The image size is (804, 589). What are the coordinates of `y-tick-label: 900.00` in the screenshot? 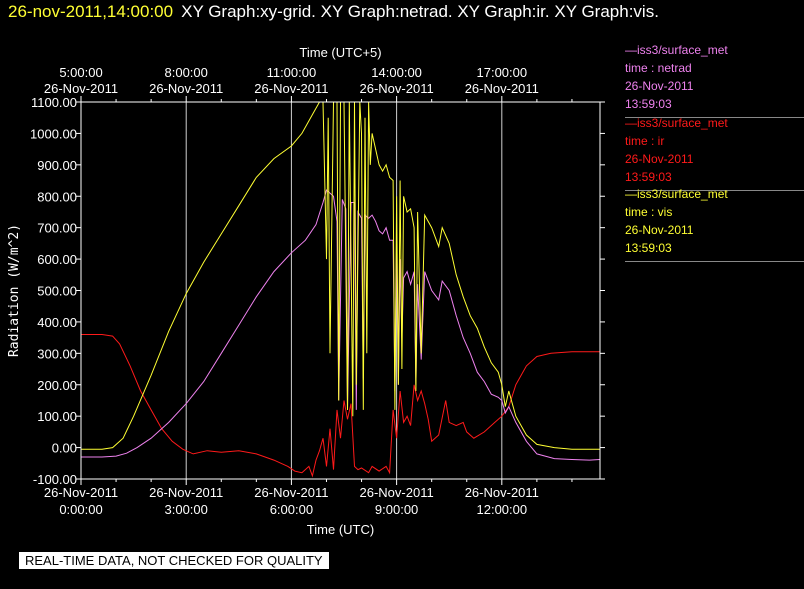 It's located at (57, 165).